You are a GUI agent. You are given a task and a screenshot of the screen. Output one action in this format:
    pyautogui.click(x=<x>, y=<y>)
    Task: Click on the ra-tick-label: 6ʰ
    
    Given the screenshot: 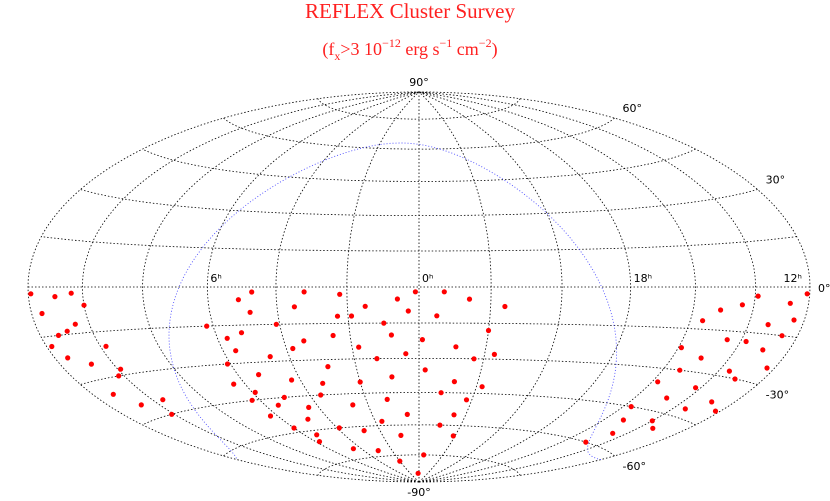 What is the action you would take?
    pyautogui.click(x=215, y=278)
    